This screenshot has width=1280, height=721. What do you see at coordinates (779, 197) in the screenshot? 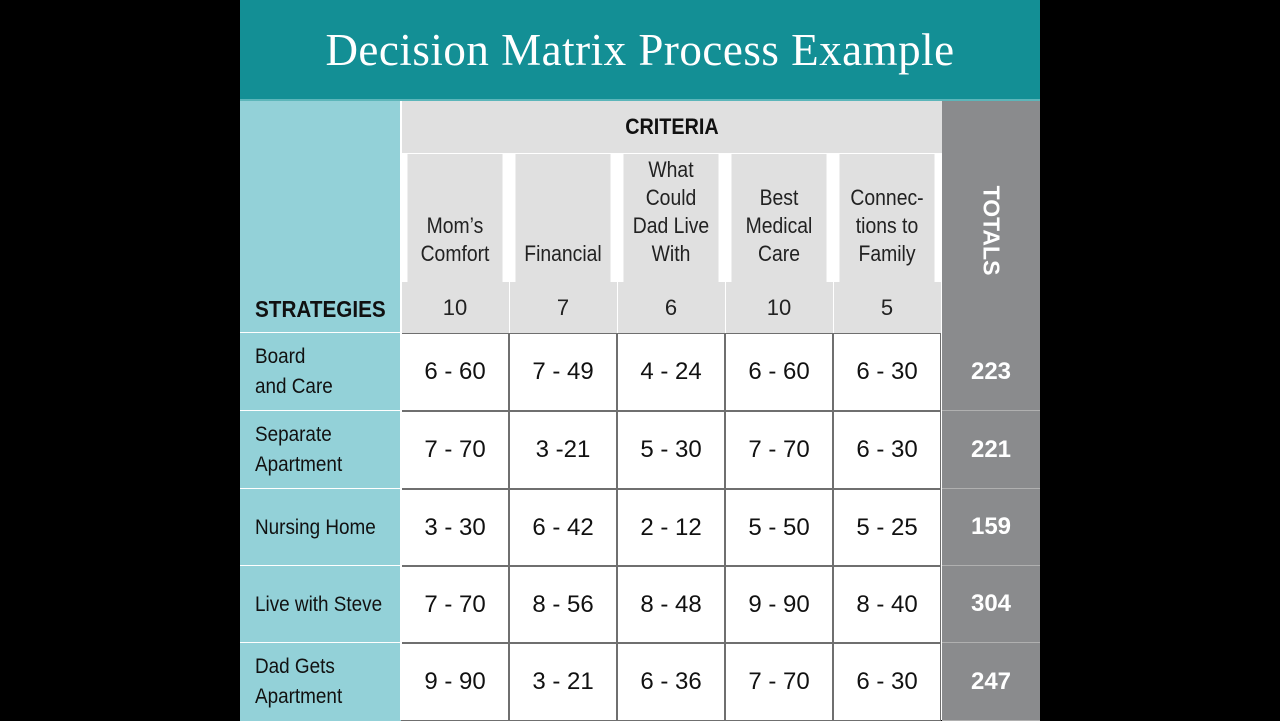
I see `criterion-name-line: Best` at bounding box center [779, 197].